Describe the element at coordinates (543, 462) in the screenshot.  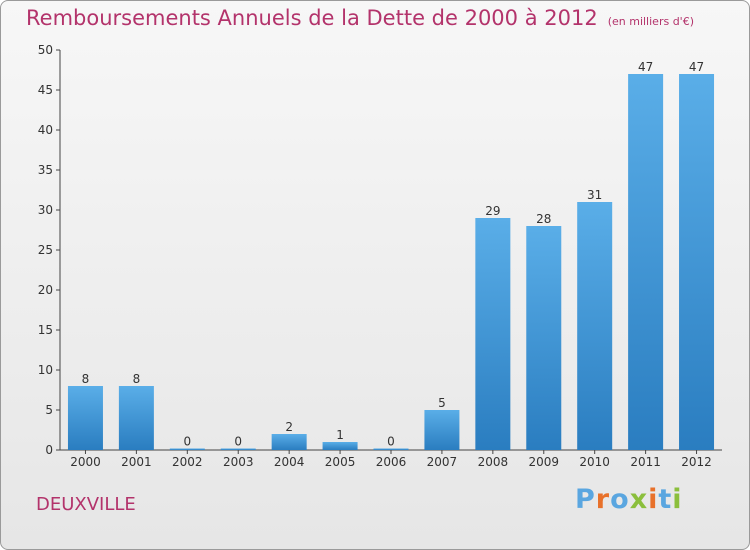
I see `x-tick-label-2009: 2009` at that location.